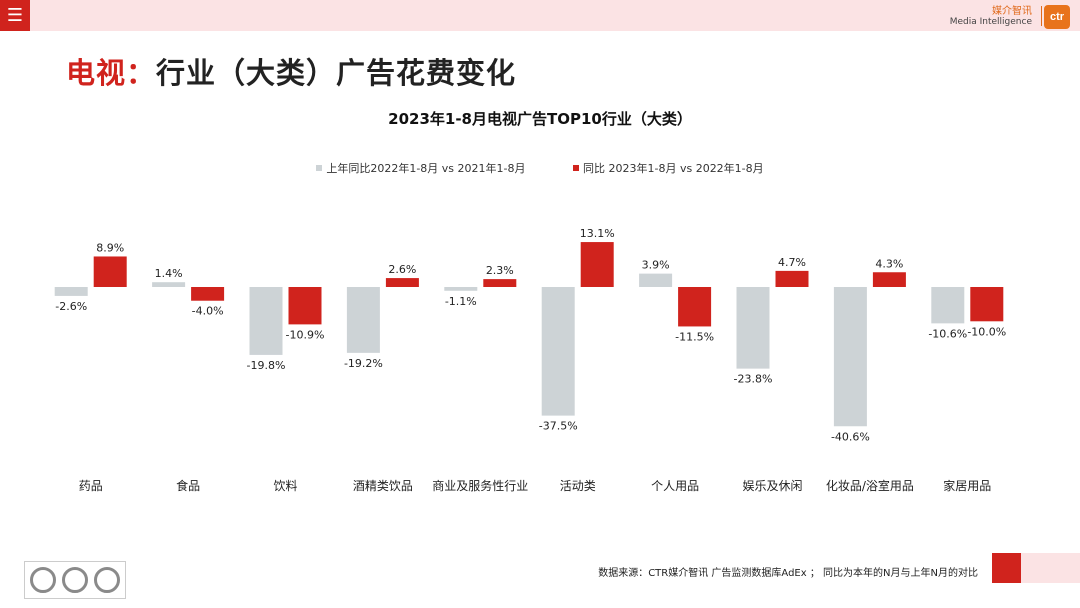  I want to click on data-label: 13.1%, so click(597, 233).